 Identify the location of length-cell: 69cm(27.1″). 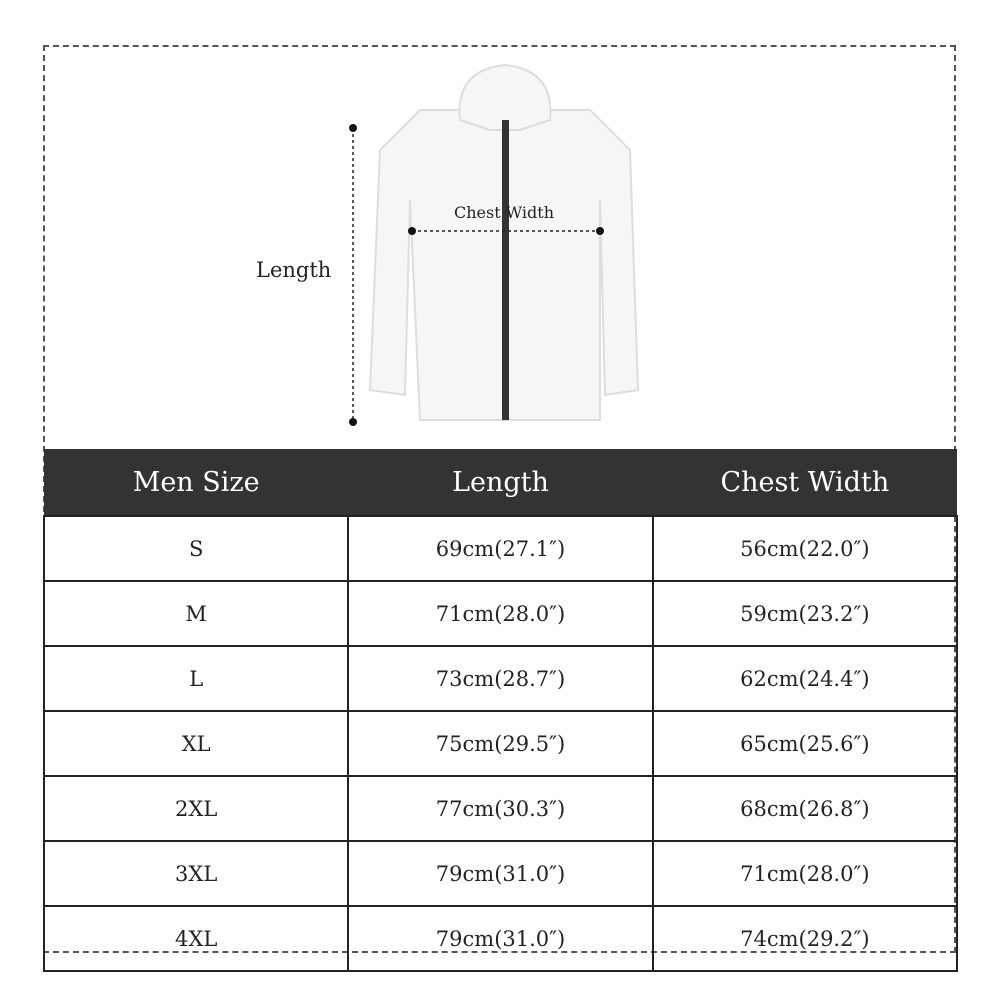
(500, 548).